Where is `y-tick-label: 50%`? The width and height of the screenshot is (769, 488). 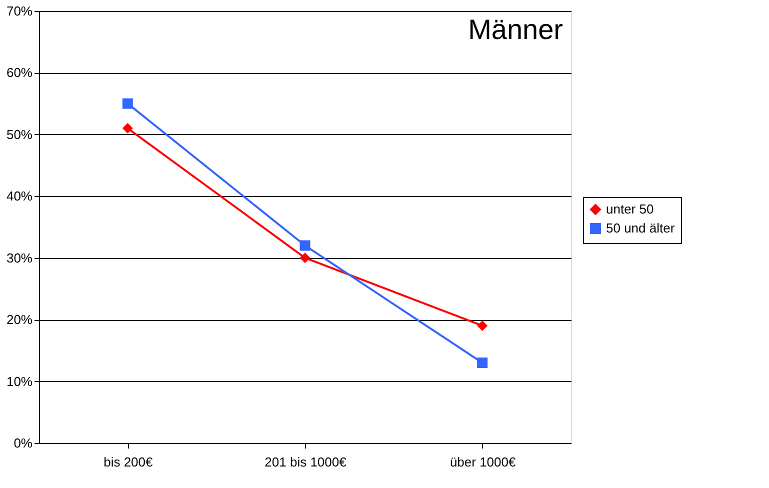 y-tick-label: 50% is located at coordinates (19, 134).